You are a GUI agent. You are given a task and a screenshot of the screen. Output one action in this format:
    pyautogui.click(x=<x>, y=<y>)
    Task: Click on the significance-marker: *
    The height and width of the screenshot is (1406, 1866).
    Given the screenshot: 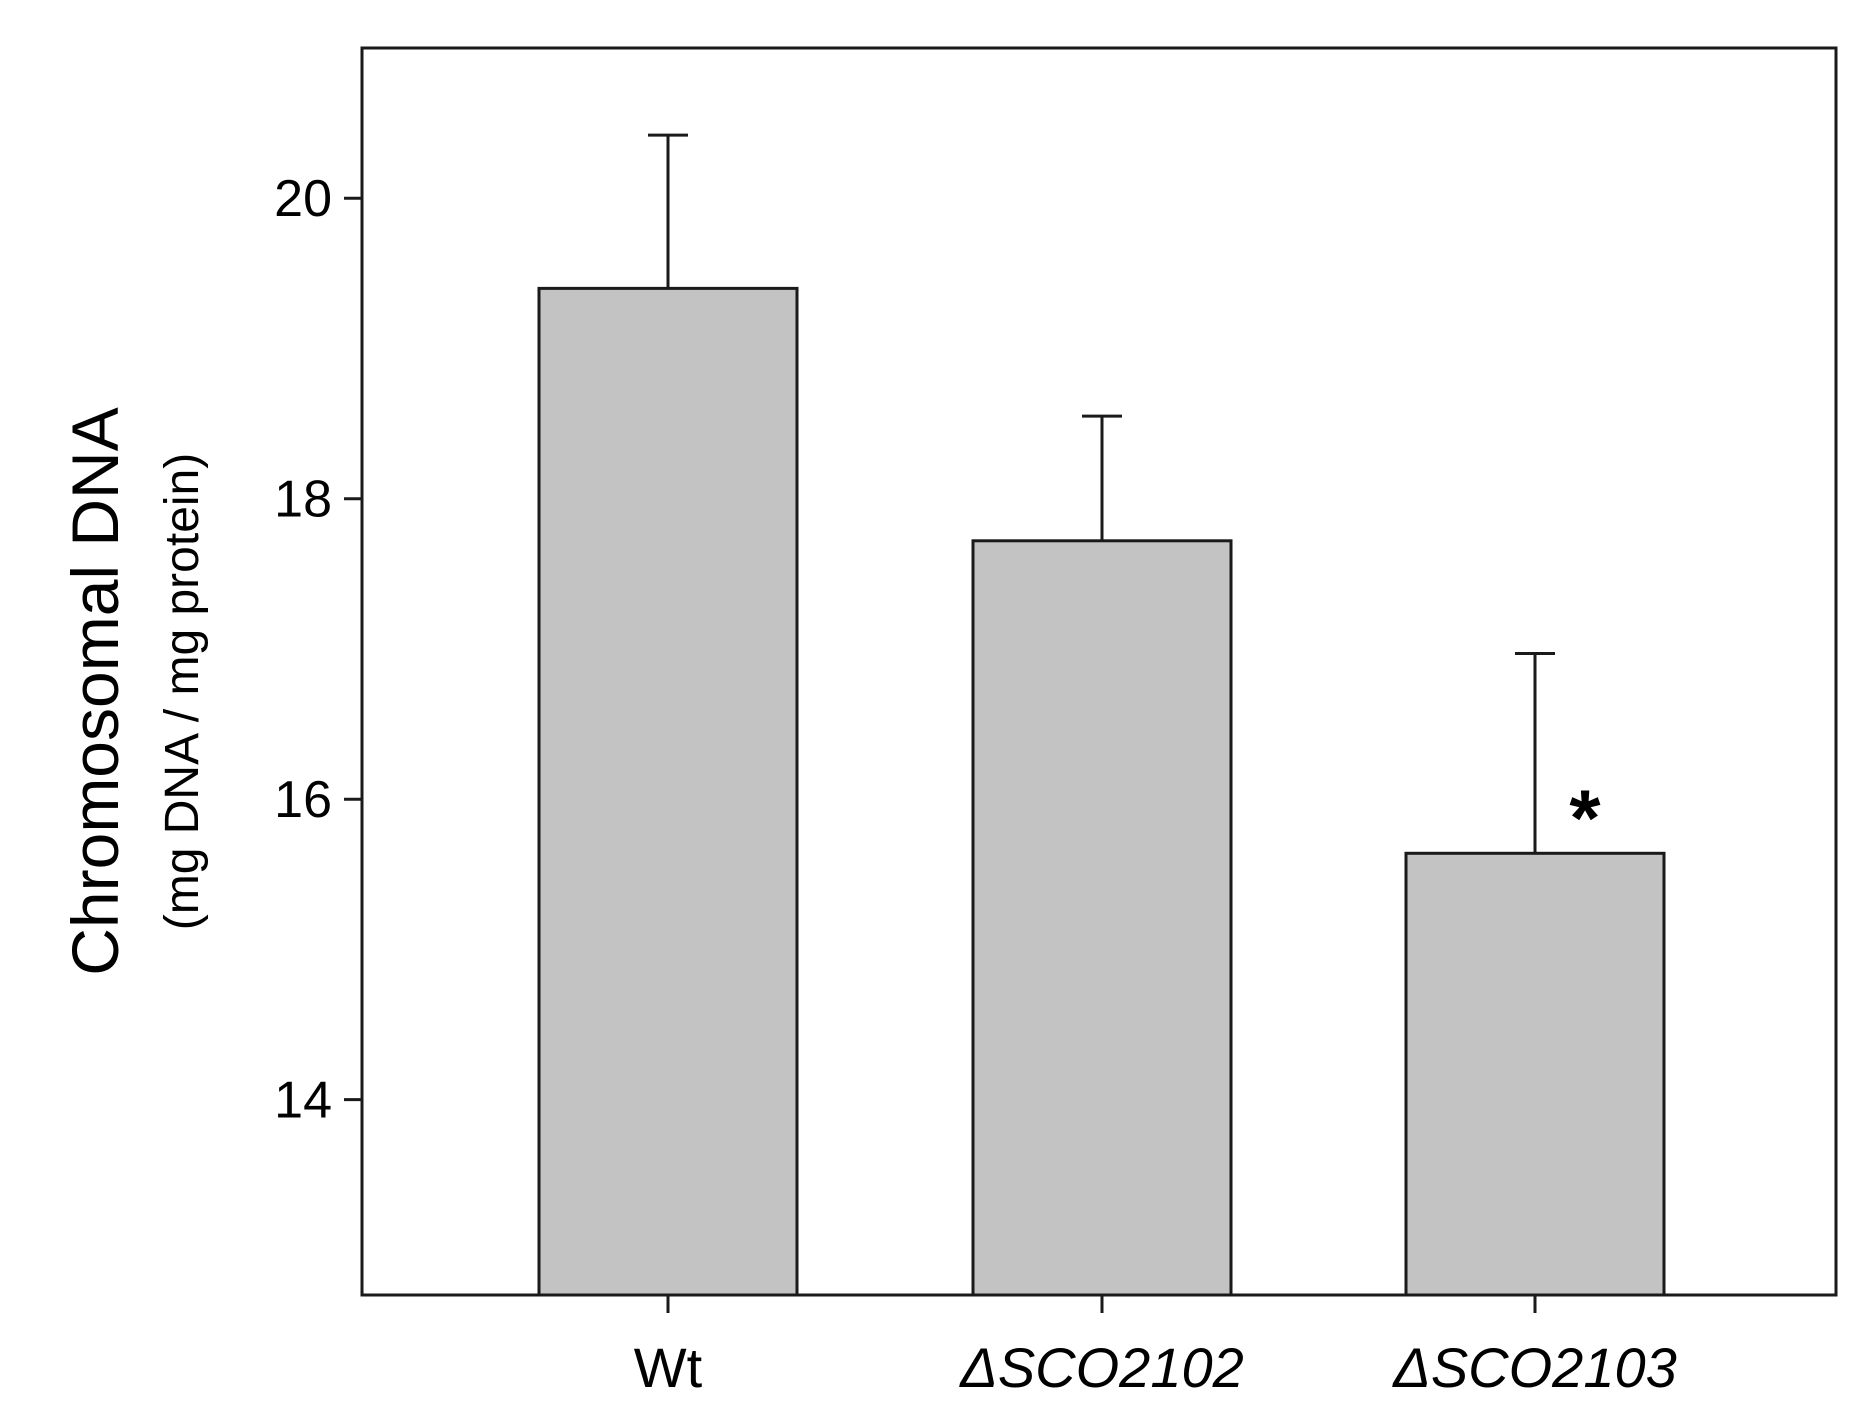 What is the action you would take?
    pyautogui.click(x=1585, y=817)
    